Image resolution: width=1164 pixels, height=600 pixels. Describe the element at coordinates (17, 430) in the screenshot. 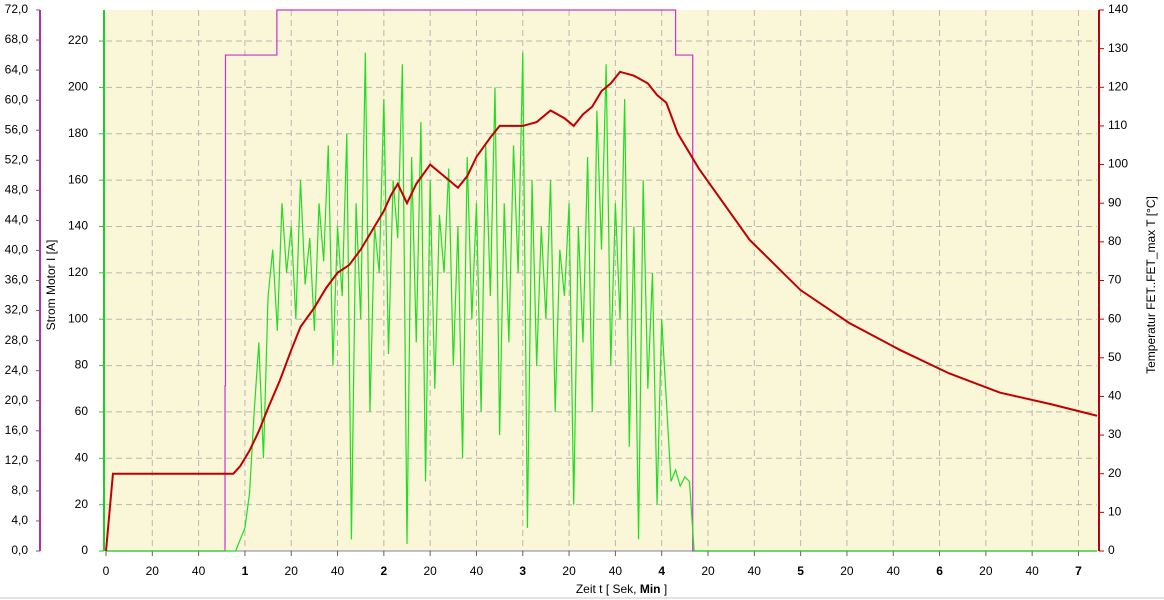

I see `y-tick-label: 16,0` at that location.